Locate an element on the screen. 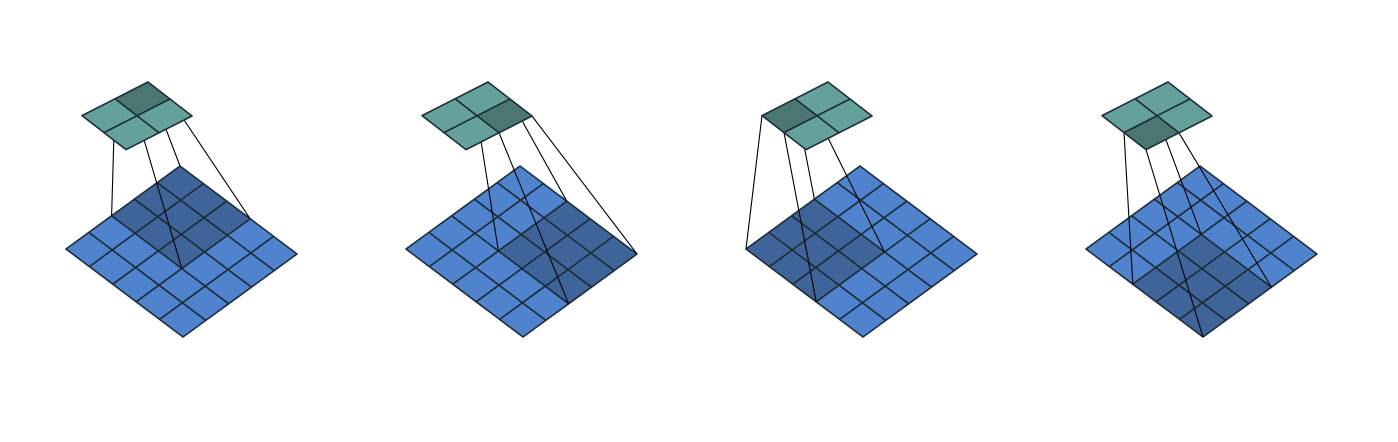  output-cell-highlighted is located at coordinates (1151, 133).